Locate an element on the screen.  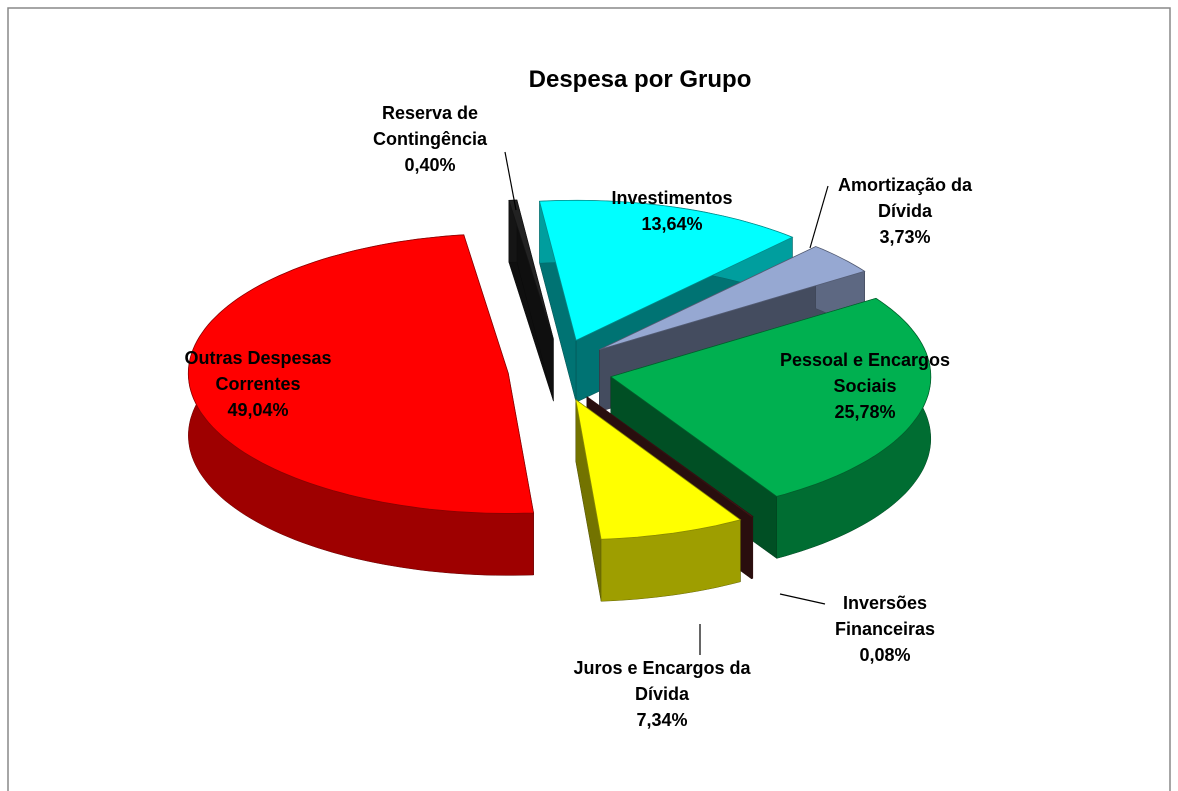
value-label: 49,04% is located at coordinates (258, 410).